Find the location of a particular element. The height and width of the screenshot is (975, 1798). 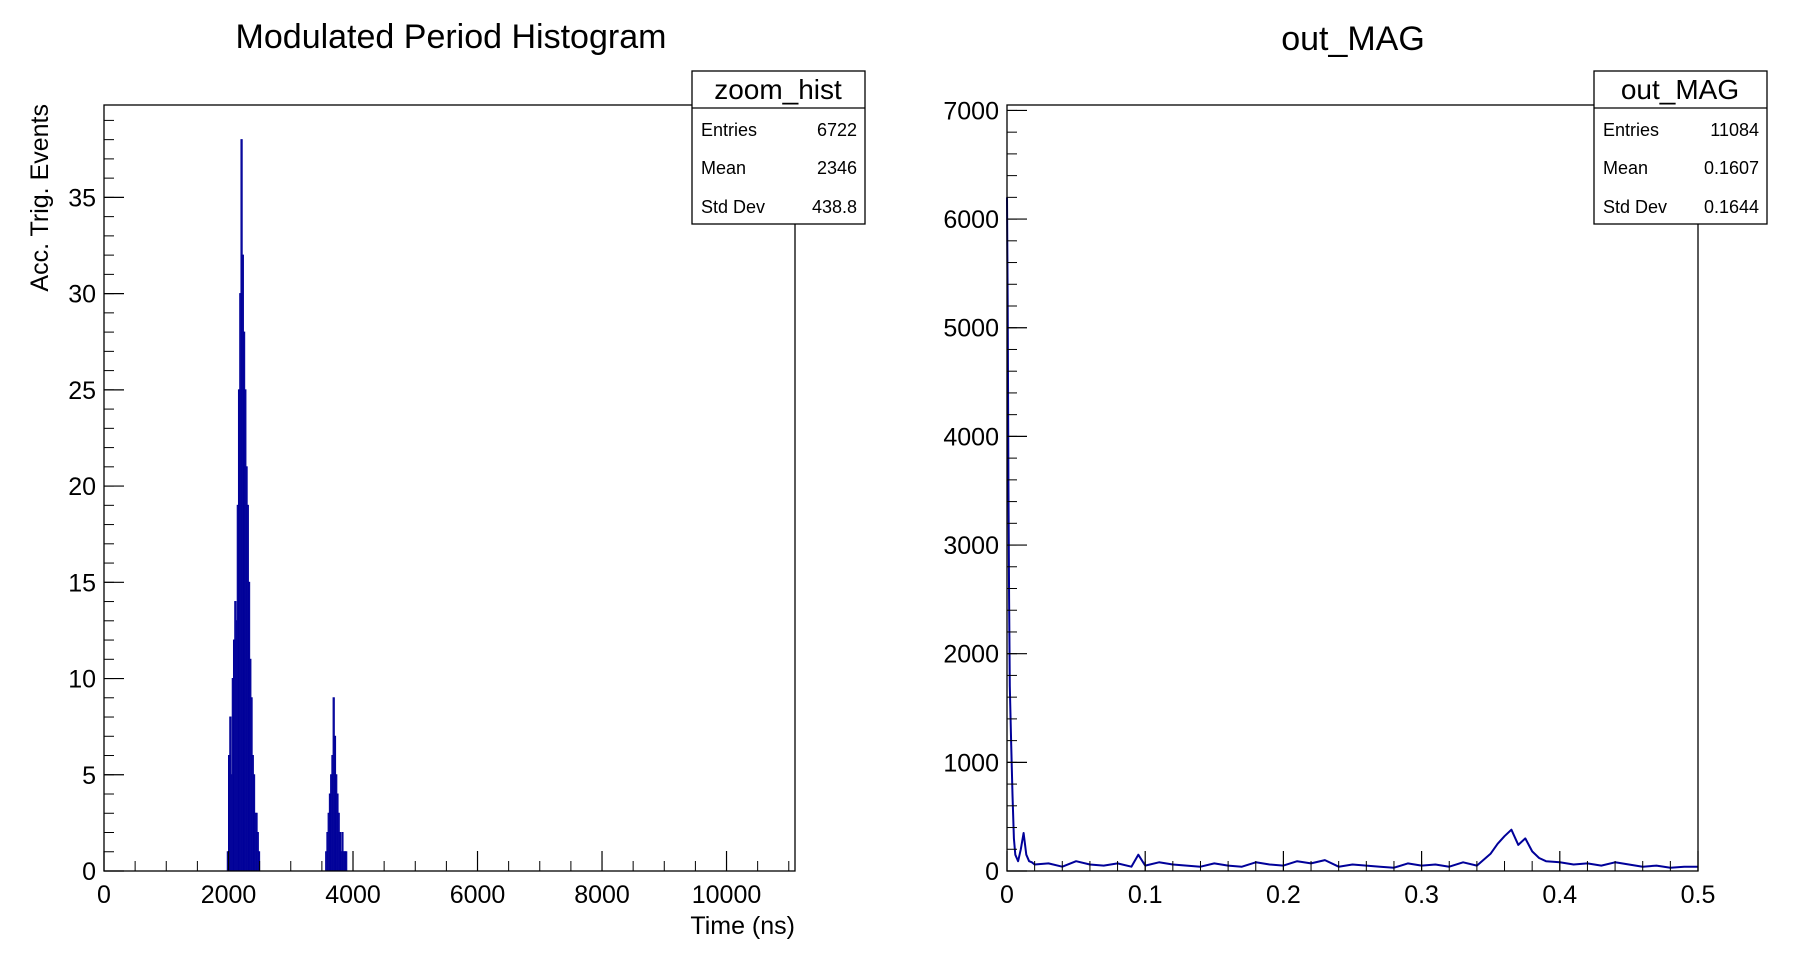

magnitude-y-tick-label: 0 is located at coordinates (992, 872).